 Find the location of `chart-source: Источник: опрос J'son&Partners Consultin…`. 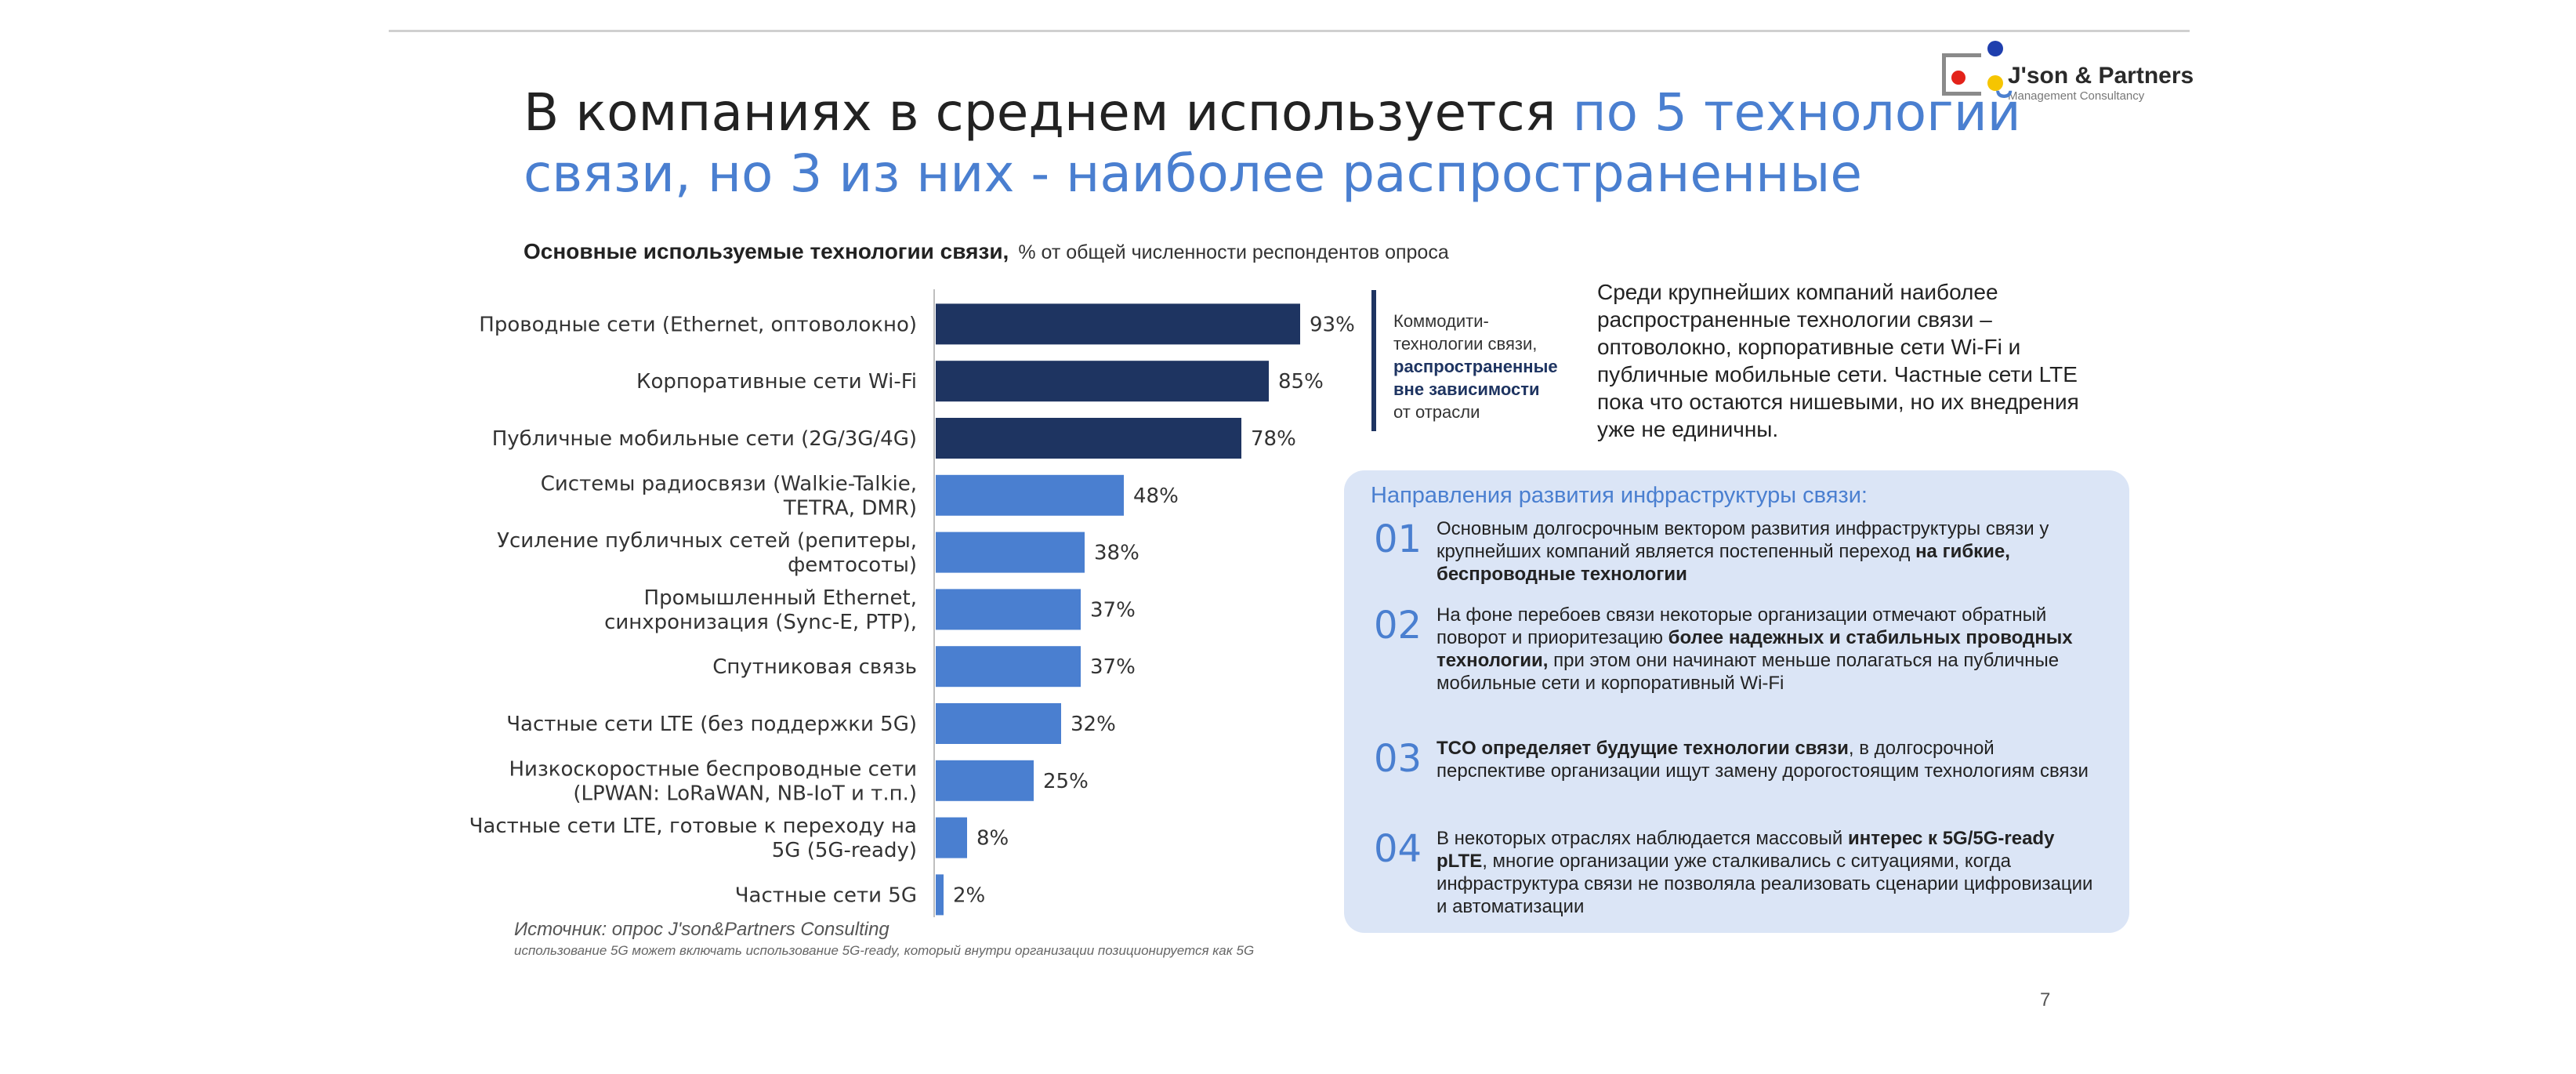

chart-source: Источник: опрос J'son&Partners Consultin… is located at coordinates (701, 929).